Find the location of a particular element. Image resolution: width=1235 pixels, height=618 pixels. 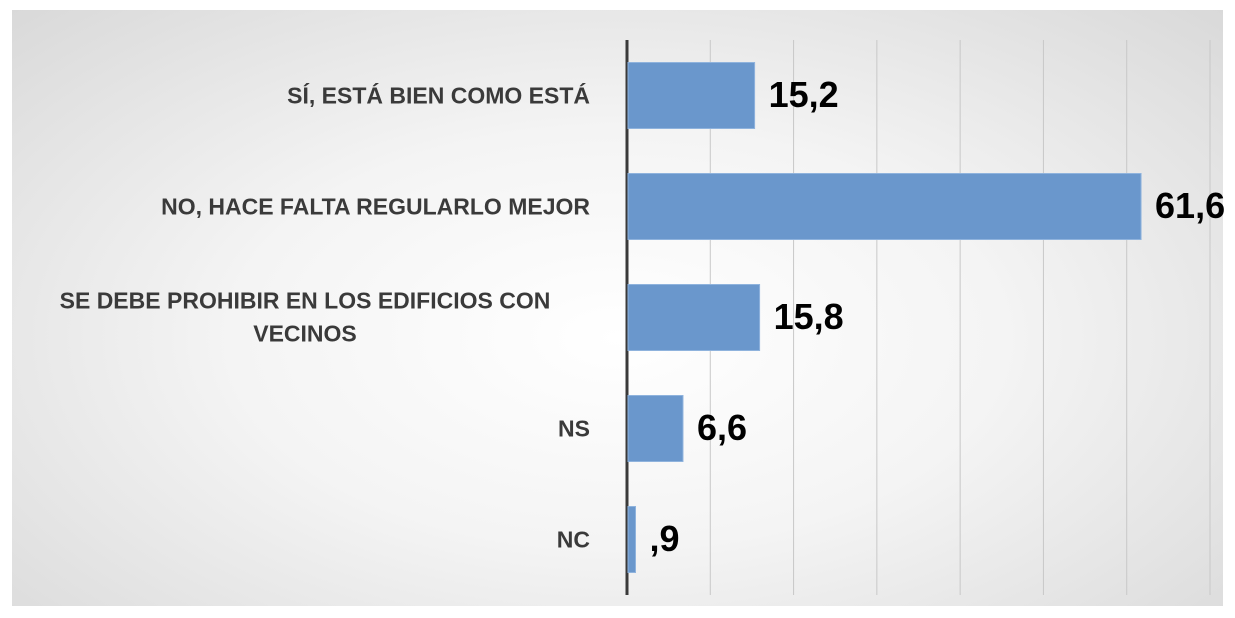

value-label: ,9 is located at coordinates (664, 538).